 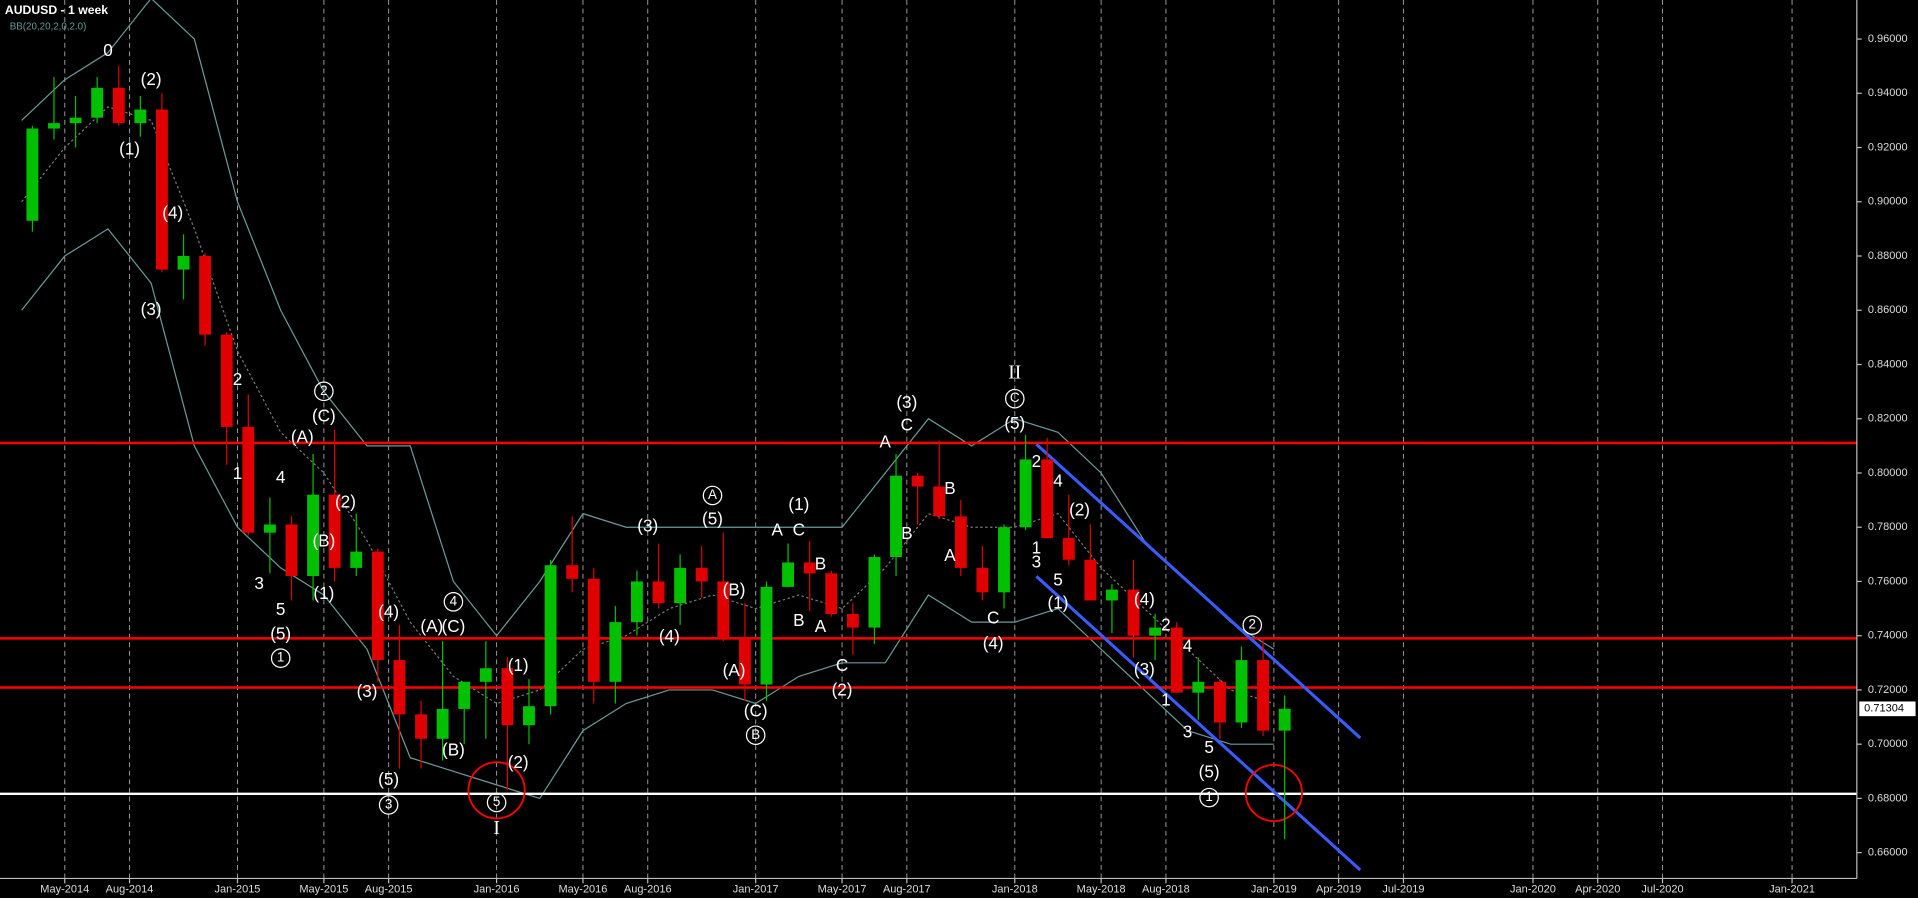 What do you see at coordinates (1888, 527) in the screenshot?
I see `y-tick-label: 0.78000` at bounding box center [1888, 527].